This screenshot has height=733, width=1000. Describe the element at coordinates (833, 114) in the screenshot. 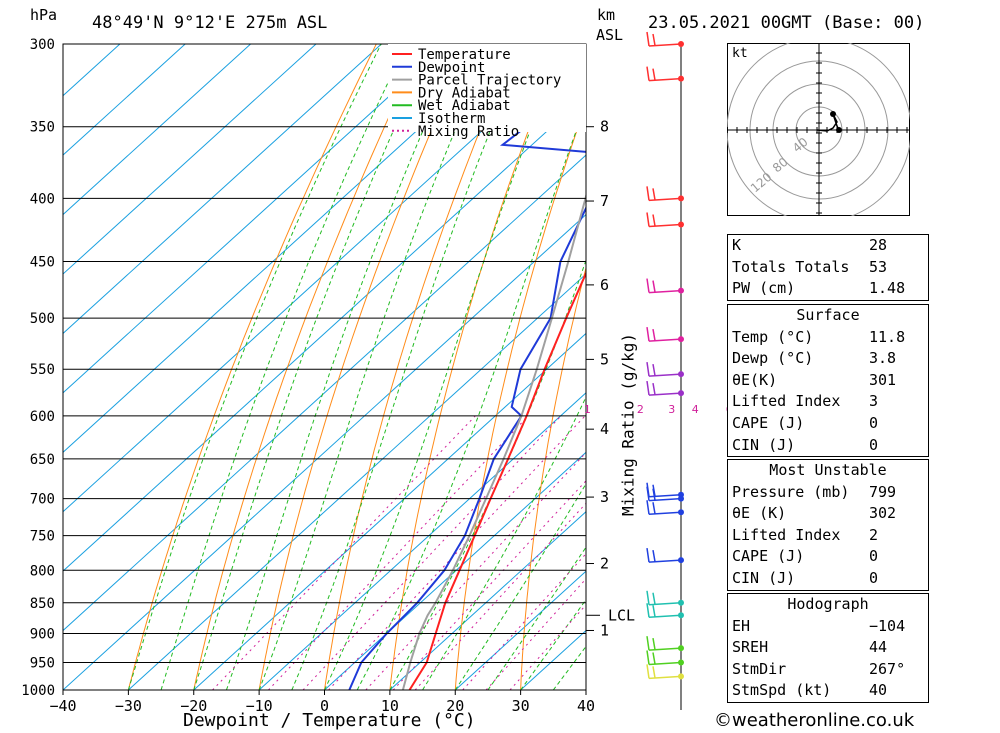

I see `hodograph-storm-dot` at that location.